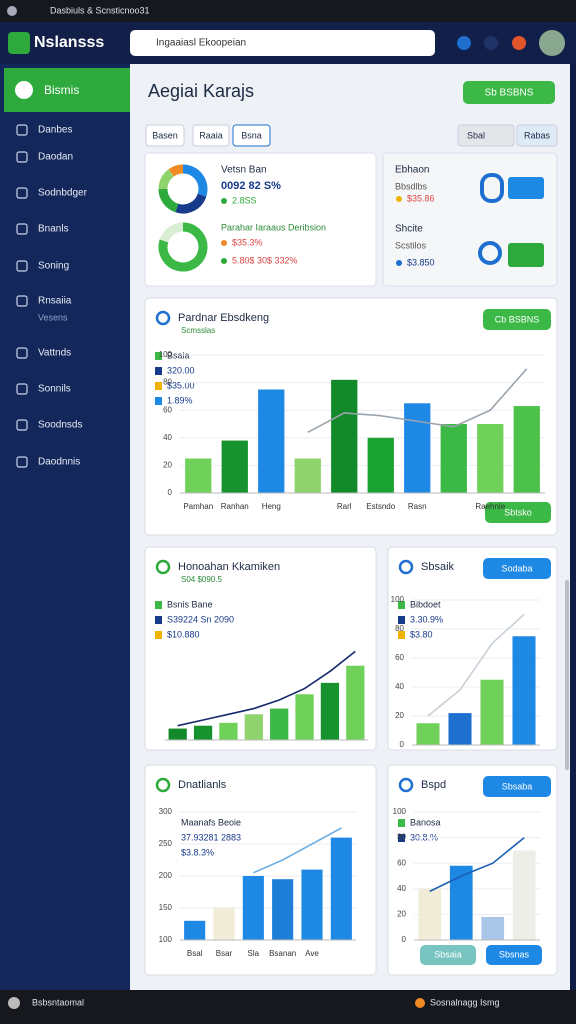 This screenshot has width=576, height=1024. Describe the element at coordinates (60, 425) in the screenshot. I see `nav-item: Soodnsds` at that location.